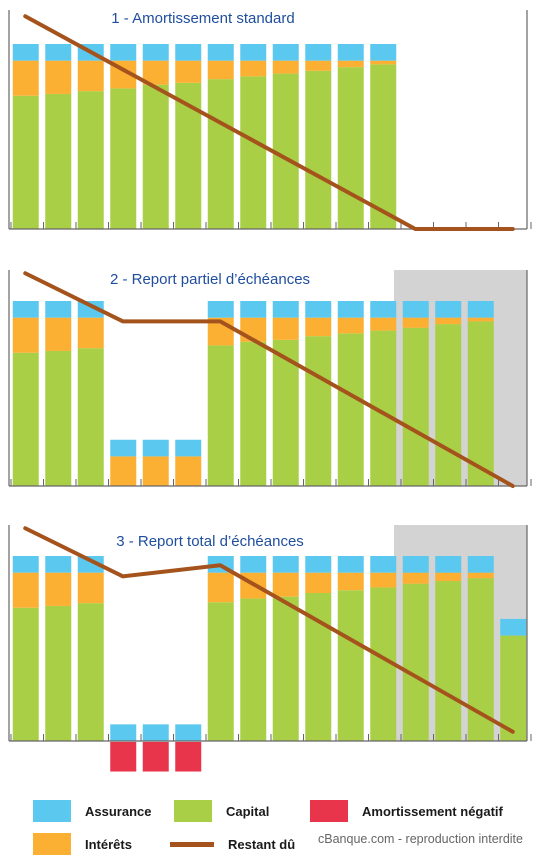 This screenshot has height=867, width=533. What do you see at coordinates (262, 844) in the screenshot?
I see `legend-label: Restant dû` at bounding box center [262, 844].